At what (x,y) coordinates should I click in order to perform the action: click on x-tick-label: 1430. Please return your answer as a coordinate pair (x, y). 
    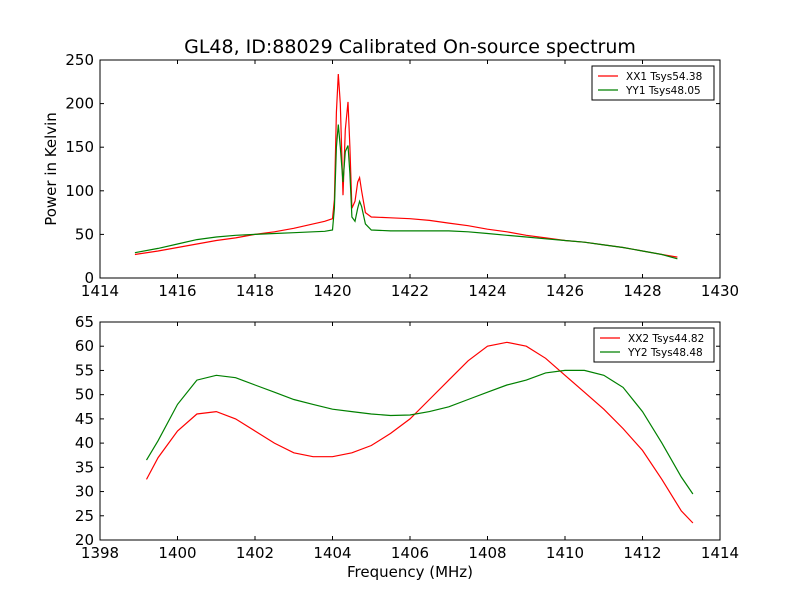
    Looking at the image, I should click on (720, 291).